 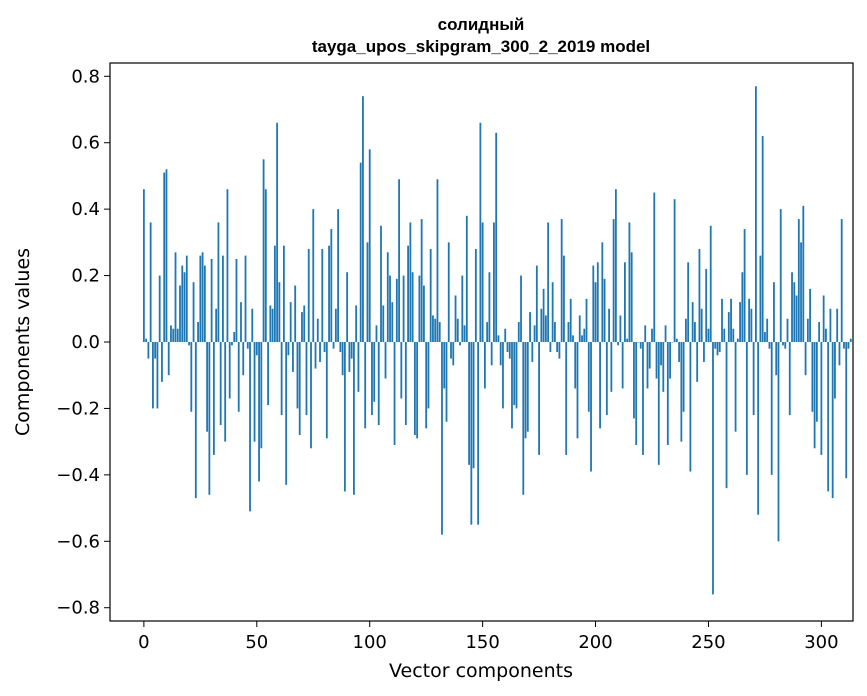 I want to click on y-tick-label: 0.6, so click(x=85, y=143).